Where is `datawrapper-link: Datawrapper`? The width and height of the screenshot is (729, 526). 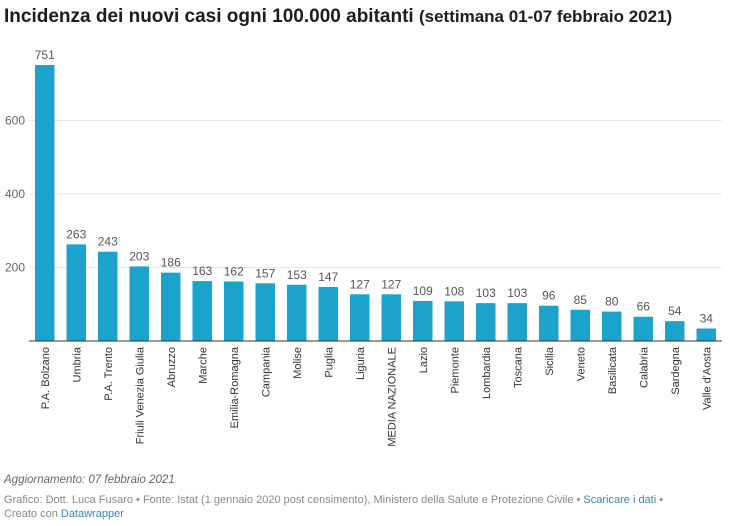 datawrapper-link: Datawrapper is located at coordinates (92, 514).